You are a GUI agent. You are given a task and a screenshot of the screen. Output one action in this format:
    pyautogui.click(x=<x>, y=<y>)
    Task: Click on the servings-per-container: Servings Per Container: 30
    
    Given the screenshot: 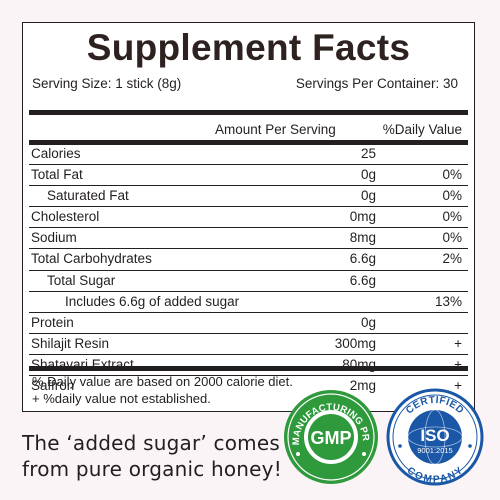 What is the action you would take?
    pyautogui.click(x=376, y=83)
    